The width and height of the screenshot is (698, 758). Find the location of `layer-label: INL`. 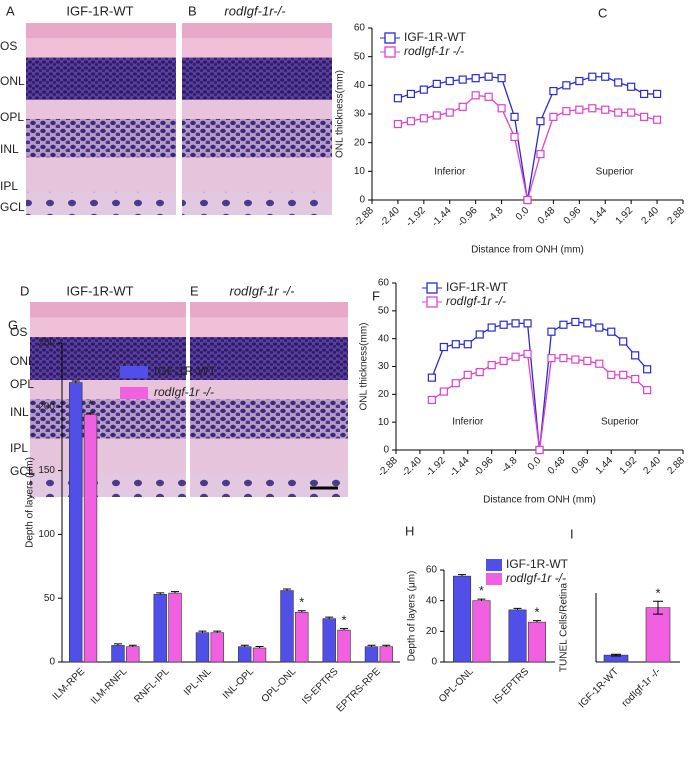

layer-label: INL is located at coordinates (9, 149).